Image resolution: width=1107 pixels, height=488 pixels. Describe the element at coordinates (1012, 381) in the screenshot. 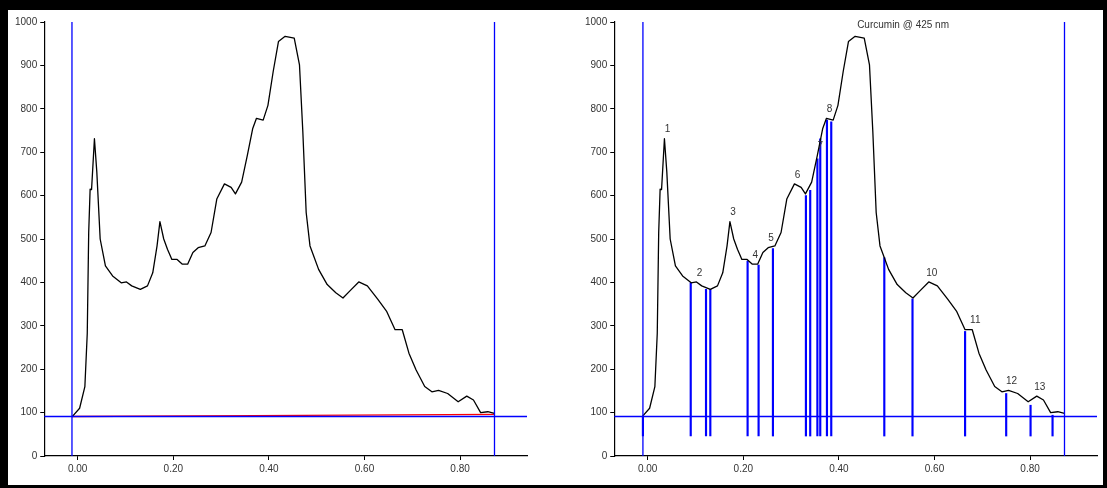

I see `annotation: 12` at that location.